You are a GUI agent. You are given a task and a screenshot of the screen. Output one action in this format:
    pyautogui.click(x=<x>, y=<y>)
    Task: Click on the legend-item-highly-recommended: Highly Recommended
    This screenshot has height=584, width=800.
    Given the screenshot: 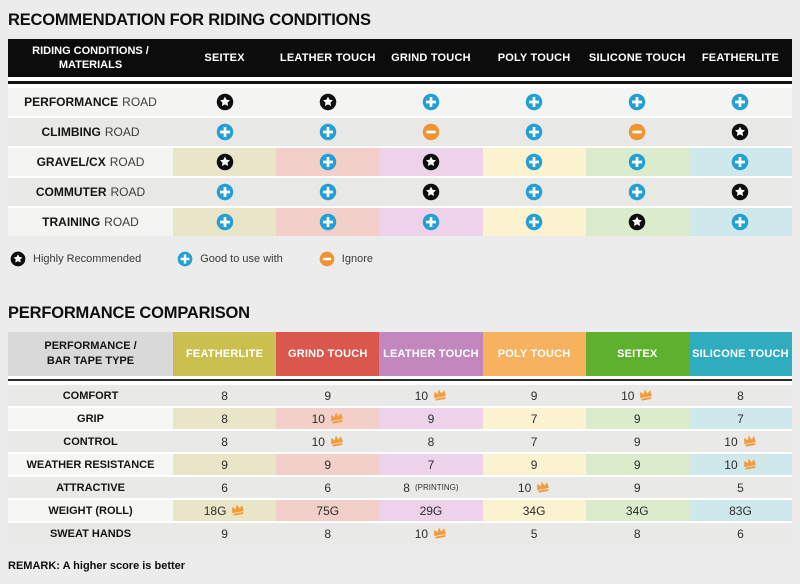 What is the action you would take?
    pyautogui.click(x=75, y=259)
    